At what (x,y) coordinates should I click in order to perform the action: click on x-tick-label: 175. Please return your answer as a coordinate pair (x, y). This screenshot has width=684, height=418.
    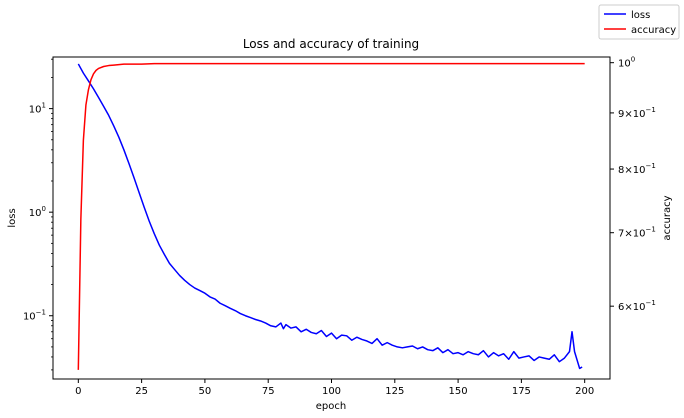
    Looking at the image, I should click on (521, 391).